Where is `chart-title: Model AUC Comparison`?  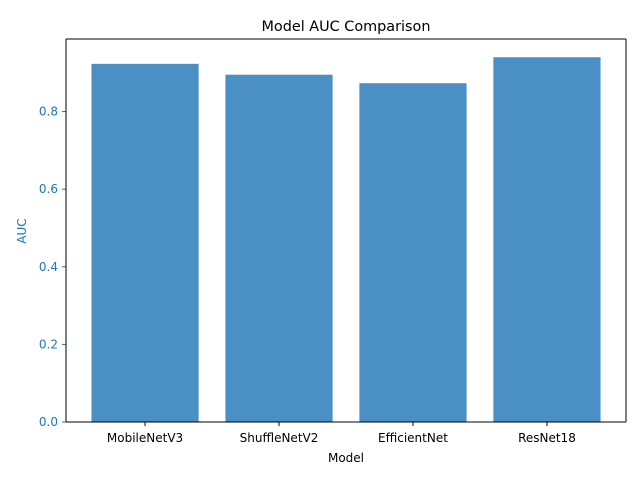 chart-title: Model AUC Comparison is located at coordinates (346, 27).